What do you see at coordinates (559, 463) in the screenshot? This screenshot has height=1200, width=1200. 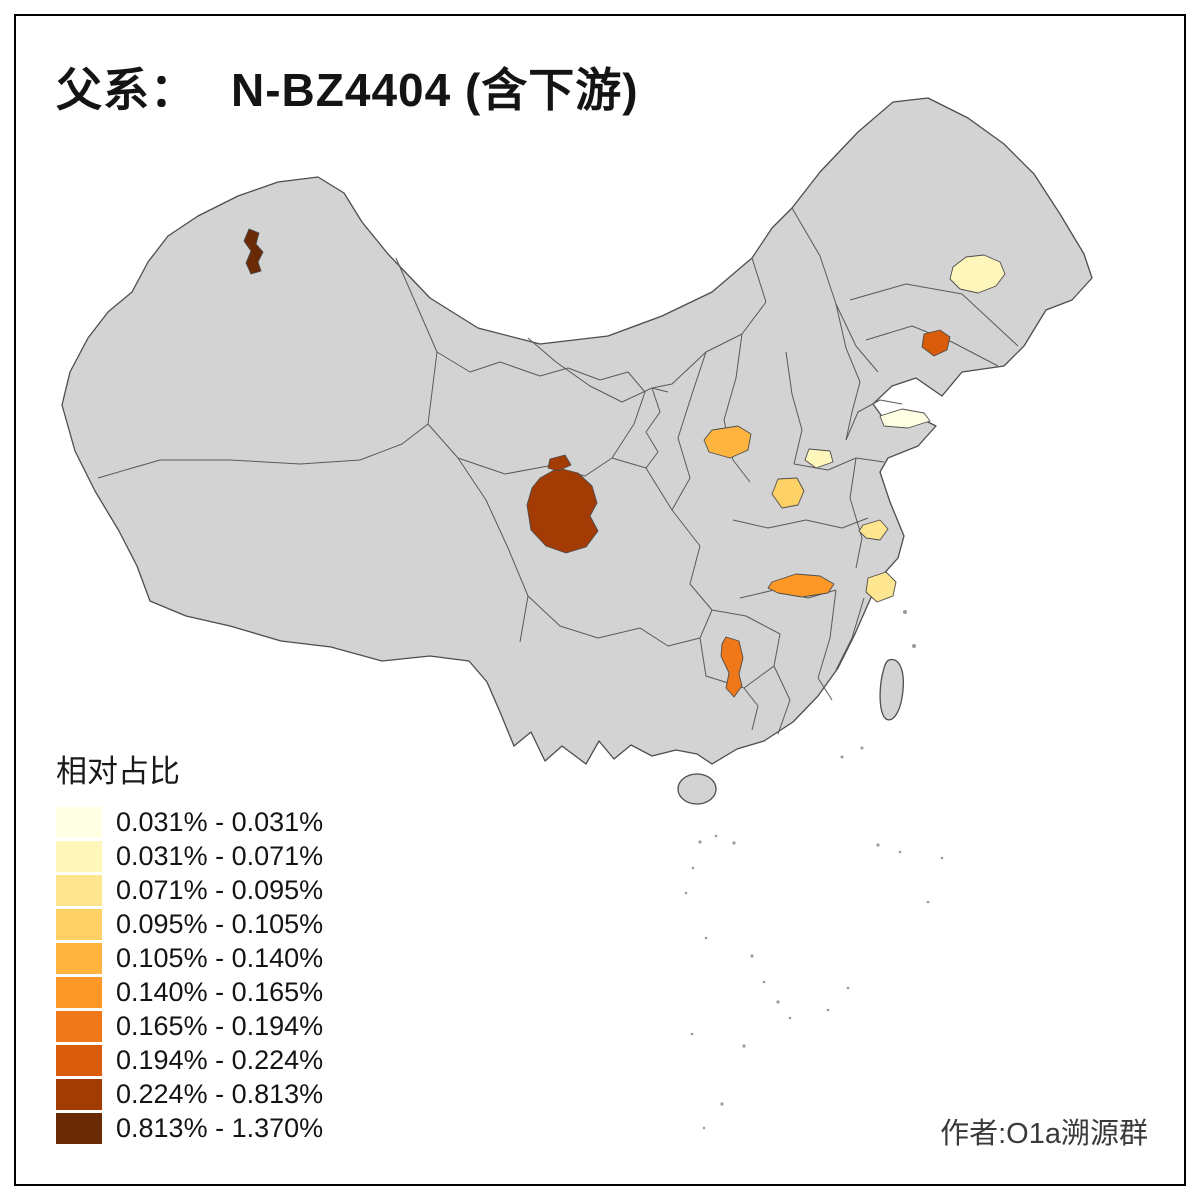 I see `region-sichuan-west-lobe` at bounding box center [559, 463].